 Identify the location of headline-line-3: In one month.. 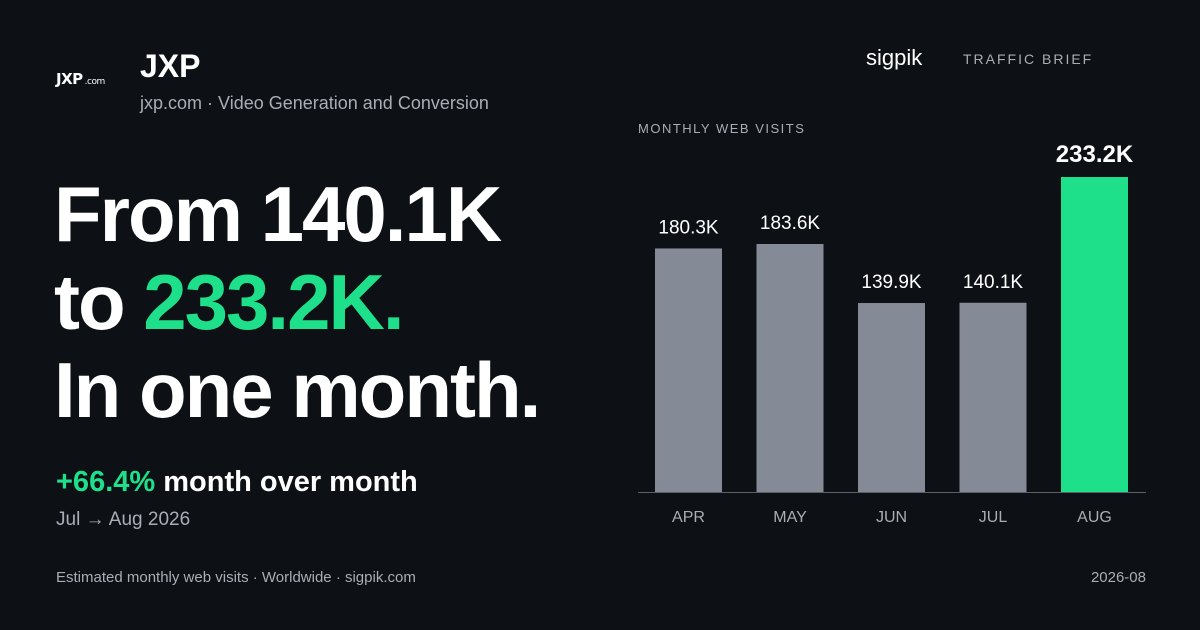
(297, 390).